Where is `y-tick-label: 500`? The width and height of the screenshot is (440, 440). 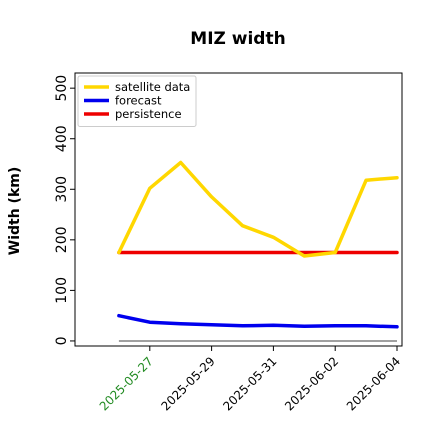 y-tick-label: 500 is located at coordinates (62, 88).